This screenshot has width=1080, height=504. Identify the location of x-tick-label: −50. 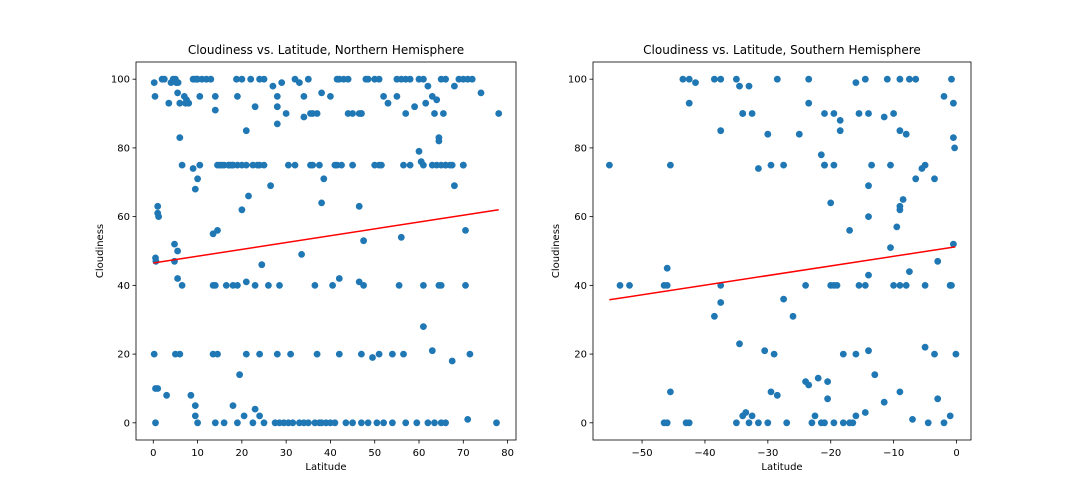
(642, 453).